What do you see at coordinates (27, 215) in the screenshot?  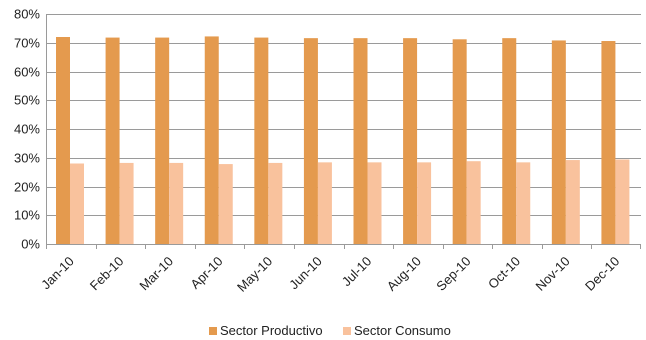 I see `y-tick-label: 10%` at bounding box center [27, 215].